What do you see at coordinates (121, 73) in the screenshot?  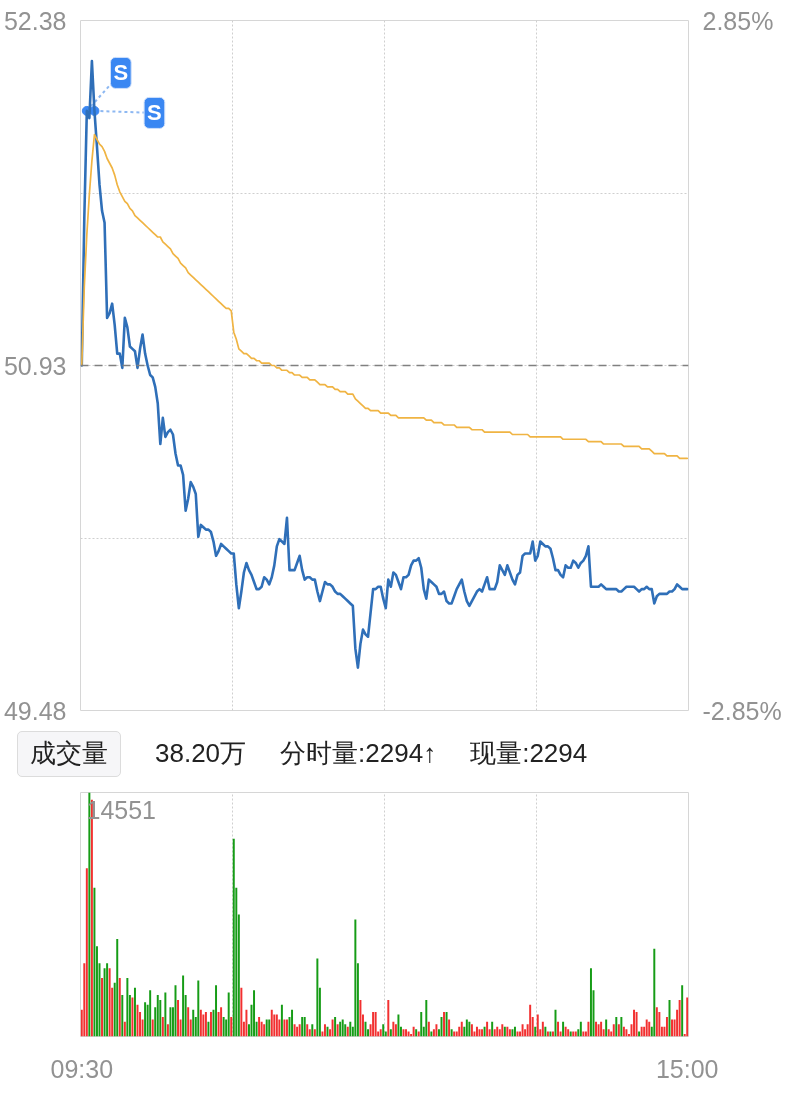 I see `series-label: S` at bounding box center [121, 73].